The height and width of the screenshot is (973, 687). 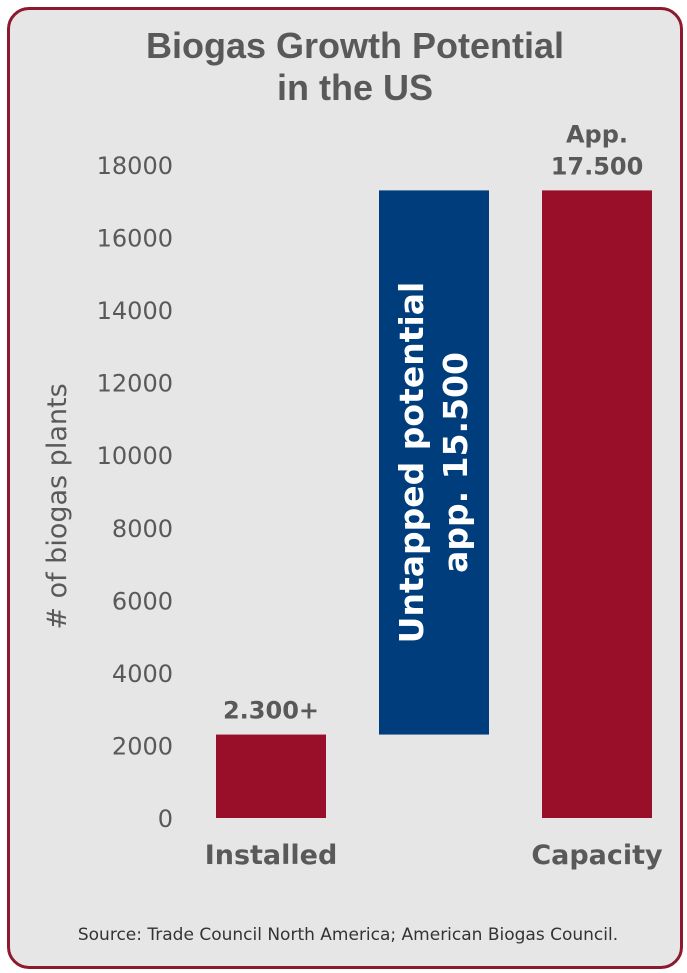 What do you see at coordinates (135, 384) in the screenshot?
I see `y-tick-label: 12000` at bounding box center [135, 384].